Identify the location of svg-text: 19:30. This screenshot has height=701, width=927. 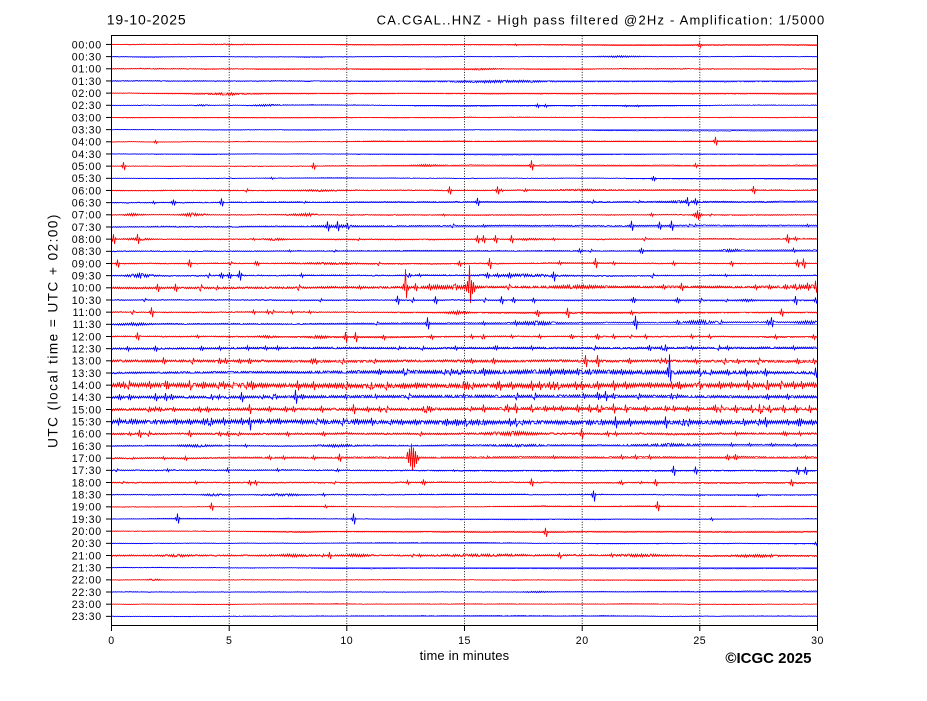
(87, 520).